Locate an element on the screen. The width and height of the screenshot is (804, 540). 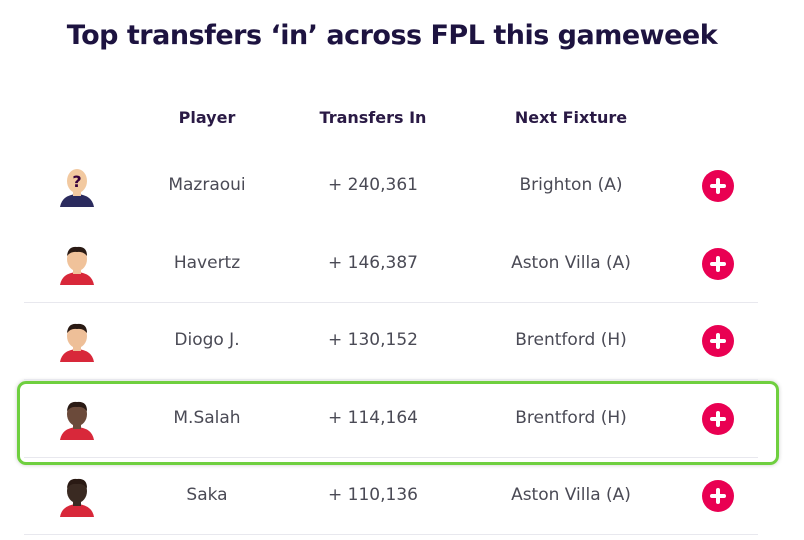
transfers-in: + 146,387 is located at coordinates (373, 262).